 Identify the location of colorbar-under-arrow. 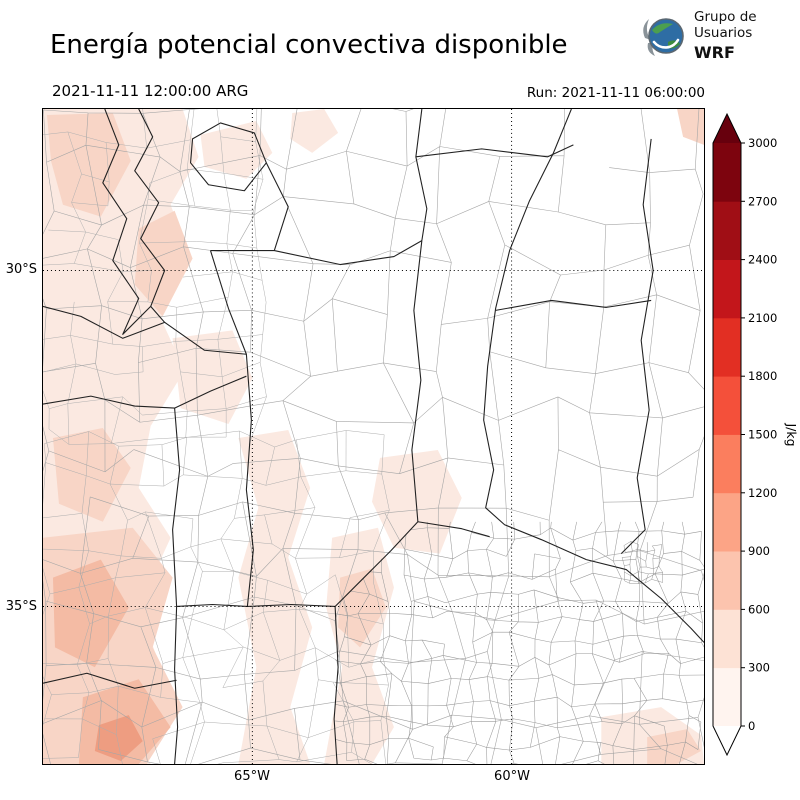
(727, 740).